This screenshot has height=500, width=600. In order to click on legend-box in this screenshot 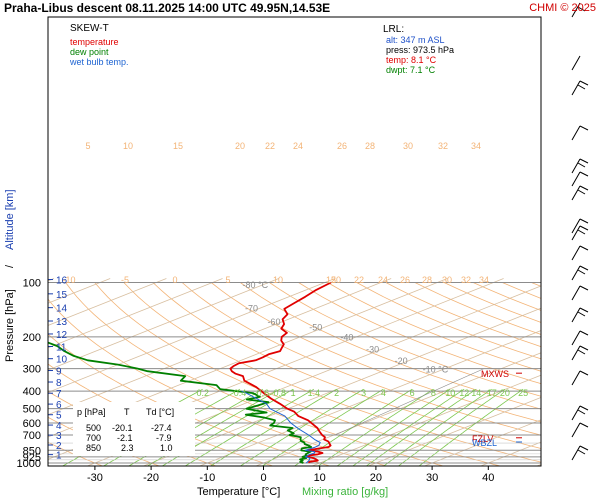, I will do `click(106, 46)`.